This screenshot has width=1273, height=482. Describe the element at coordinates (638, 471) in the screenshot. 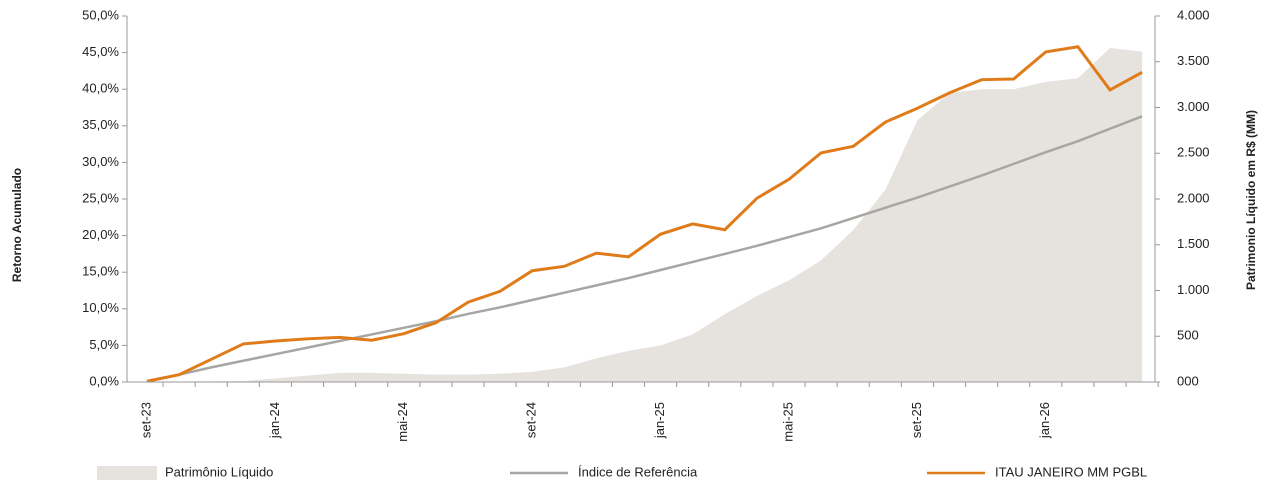

I see `legend-label: Índice de Referência` at that location.